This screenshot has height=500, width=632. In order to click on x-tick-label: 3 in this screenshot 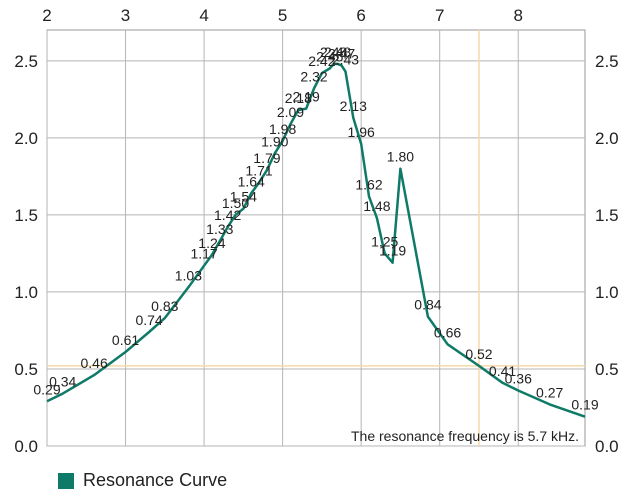, I will do `click(125, 15)`.